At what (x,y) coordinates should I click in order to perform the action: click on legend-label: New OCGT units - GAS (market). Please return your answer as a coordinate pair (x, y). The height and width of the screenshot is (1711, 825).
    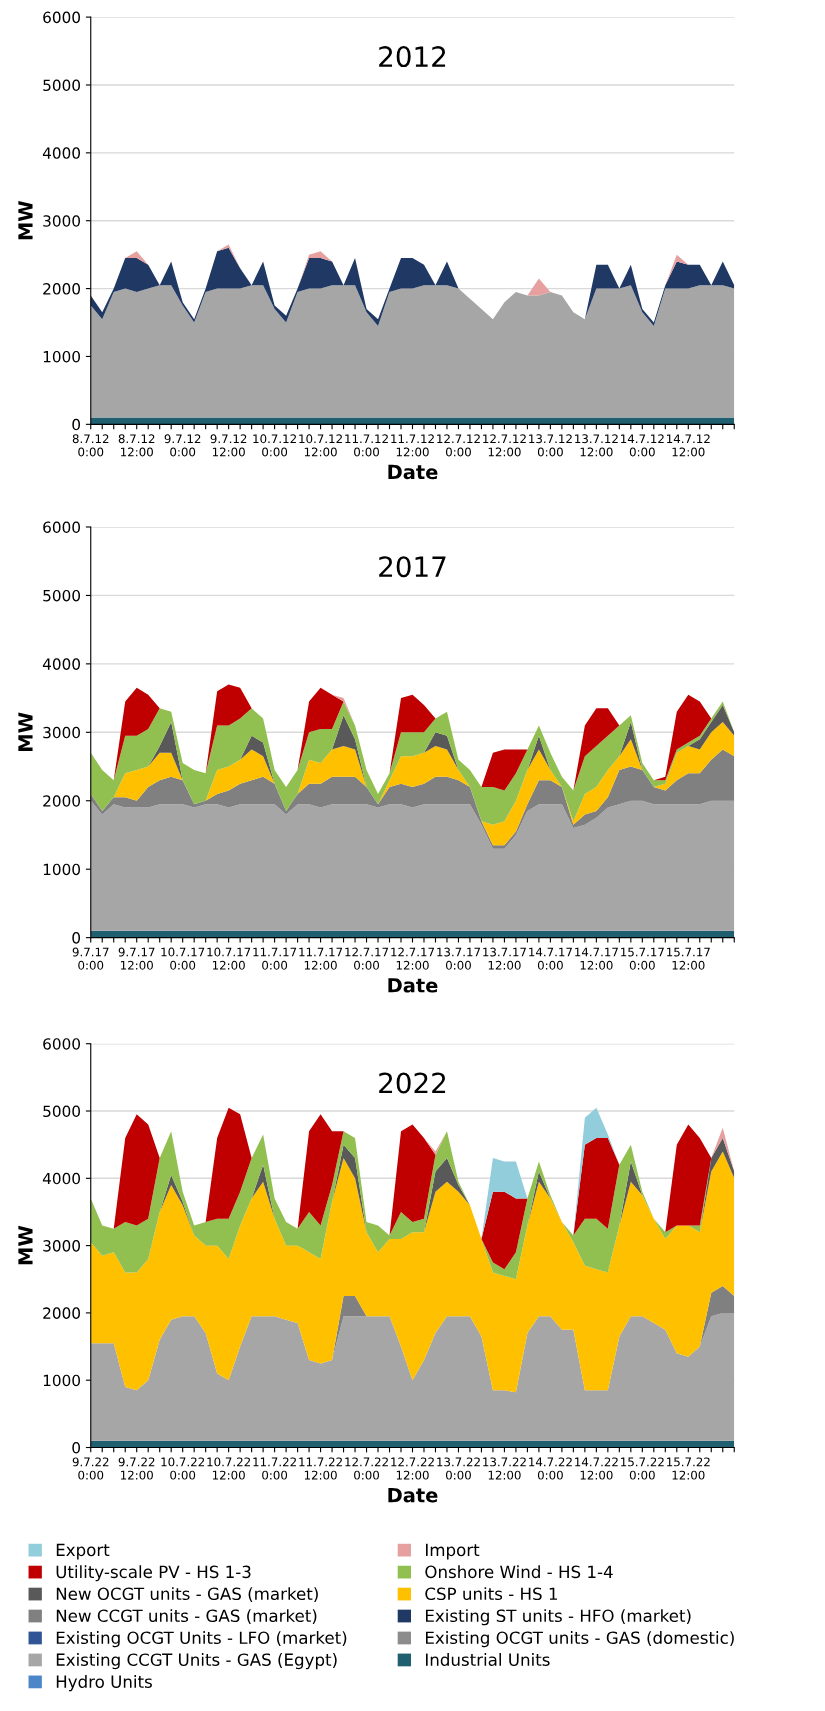
    Looking at the image, I should click on (187, 1595).